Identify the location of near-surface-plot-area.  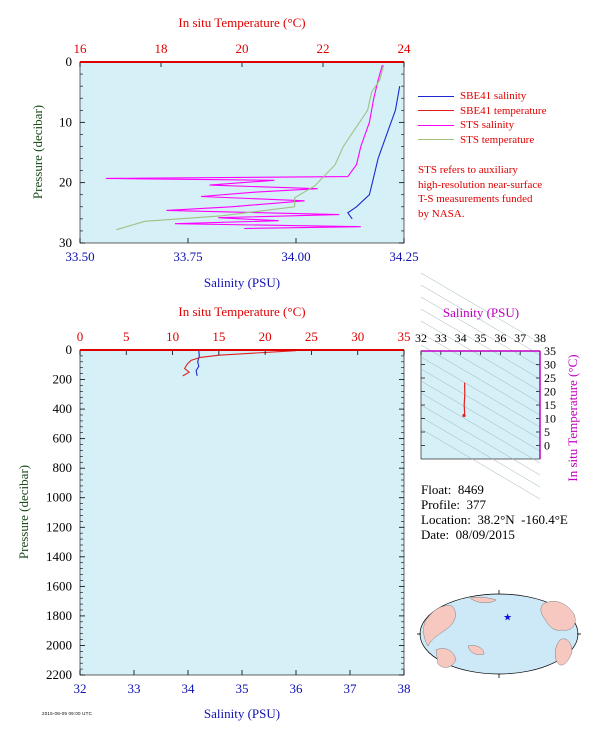
(242, 152).